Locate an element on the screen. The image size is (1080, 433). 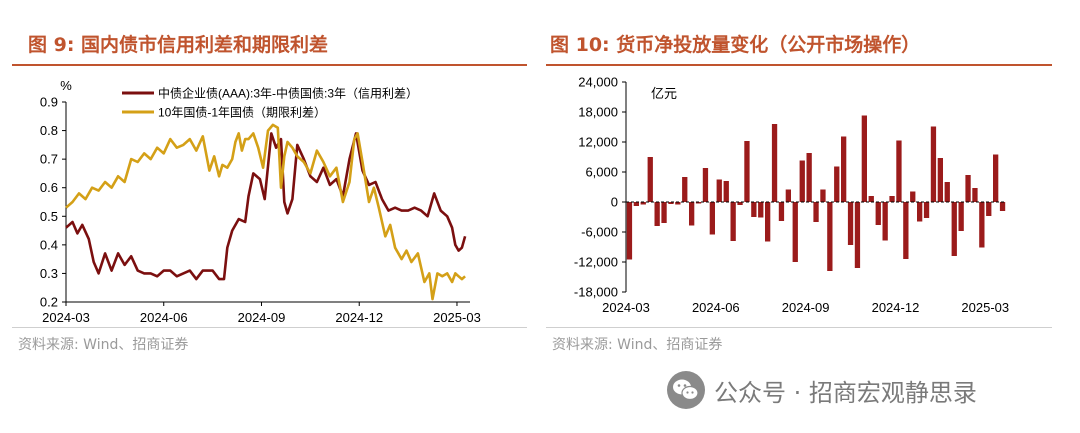
y-tick-label: 18,000 is located at coordinates (598, 112).